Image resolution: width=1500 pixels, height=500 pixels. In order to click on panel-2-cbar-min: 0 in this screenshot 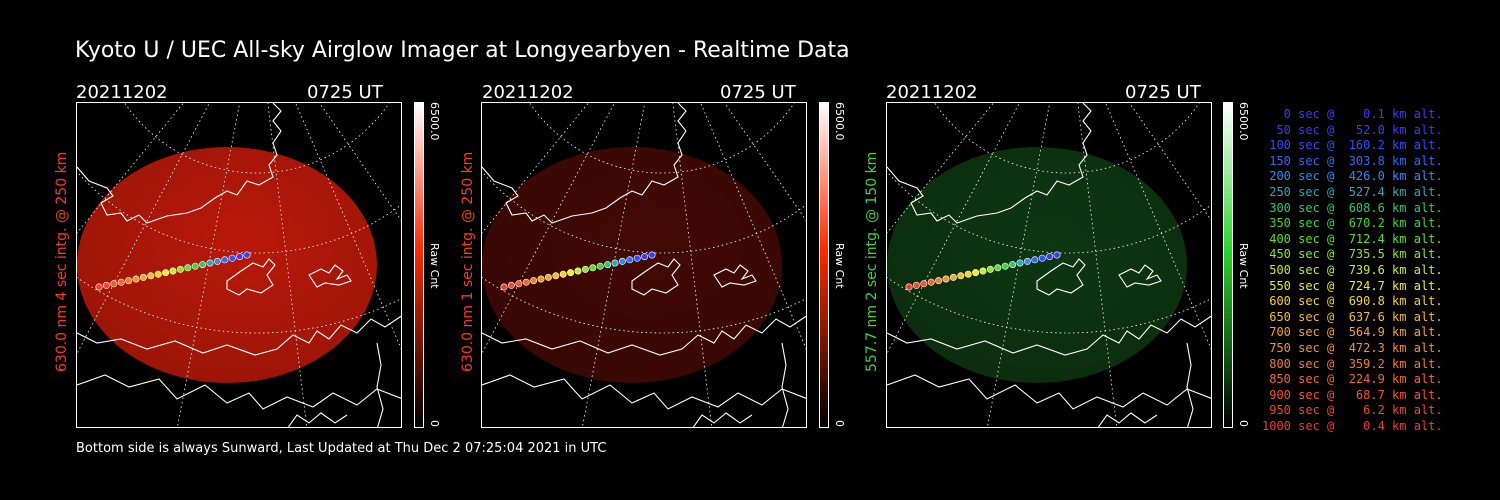, I will do `click(839, 423)`.